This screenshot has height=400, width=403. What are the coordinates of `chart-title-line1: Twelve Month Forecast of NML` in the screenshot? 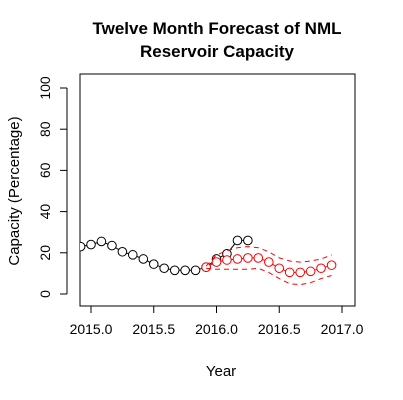 It's located at (216, 28).